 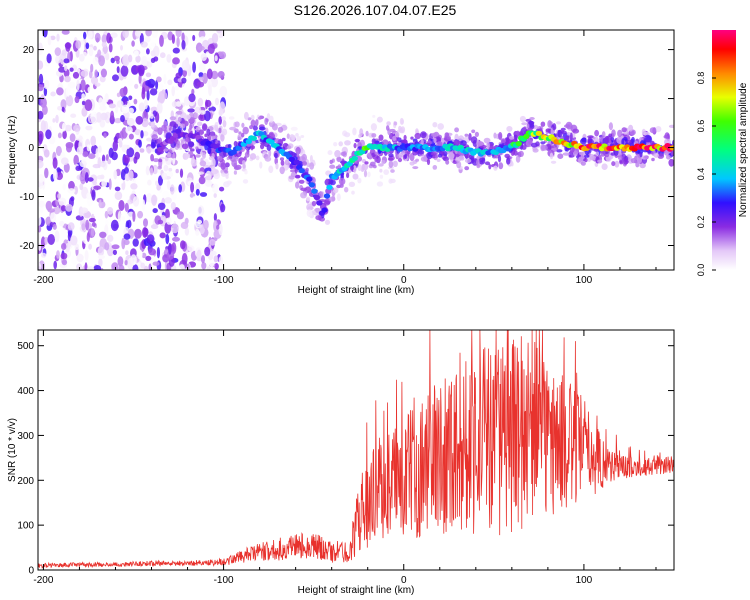 I want to click on y-tick-label: -10, so click(x=27, y=197).